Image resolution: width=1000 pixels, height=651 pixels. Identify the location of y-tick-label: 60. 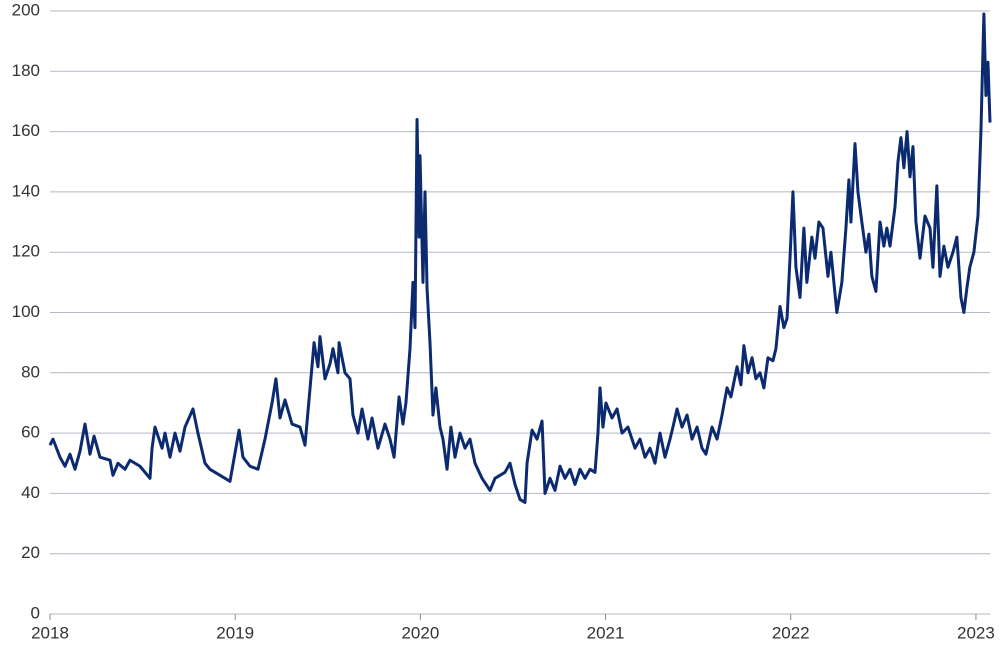
(30, 432).